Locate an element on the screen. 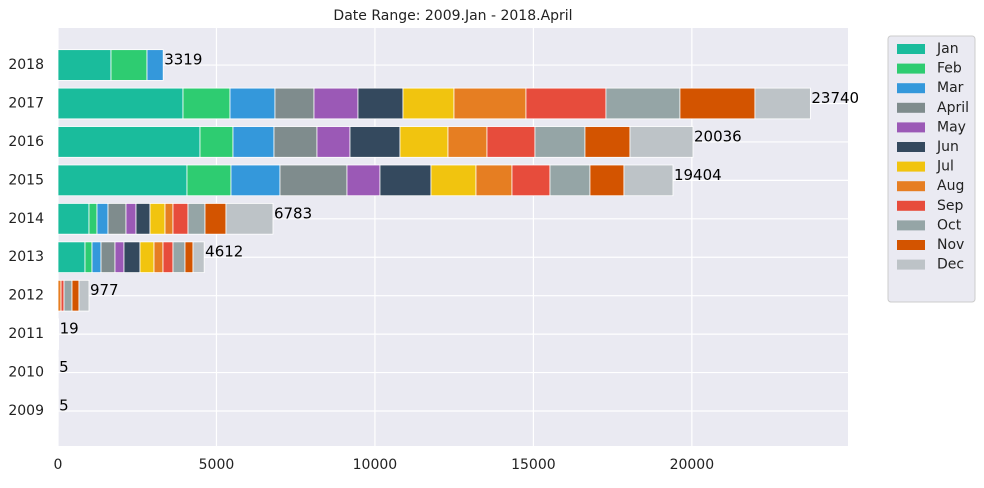 This screenshot has height=488, width=984. legend-label: Oct is located at coordinates (949, 225).